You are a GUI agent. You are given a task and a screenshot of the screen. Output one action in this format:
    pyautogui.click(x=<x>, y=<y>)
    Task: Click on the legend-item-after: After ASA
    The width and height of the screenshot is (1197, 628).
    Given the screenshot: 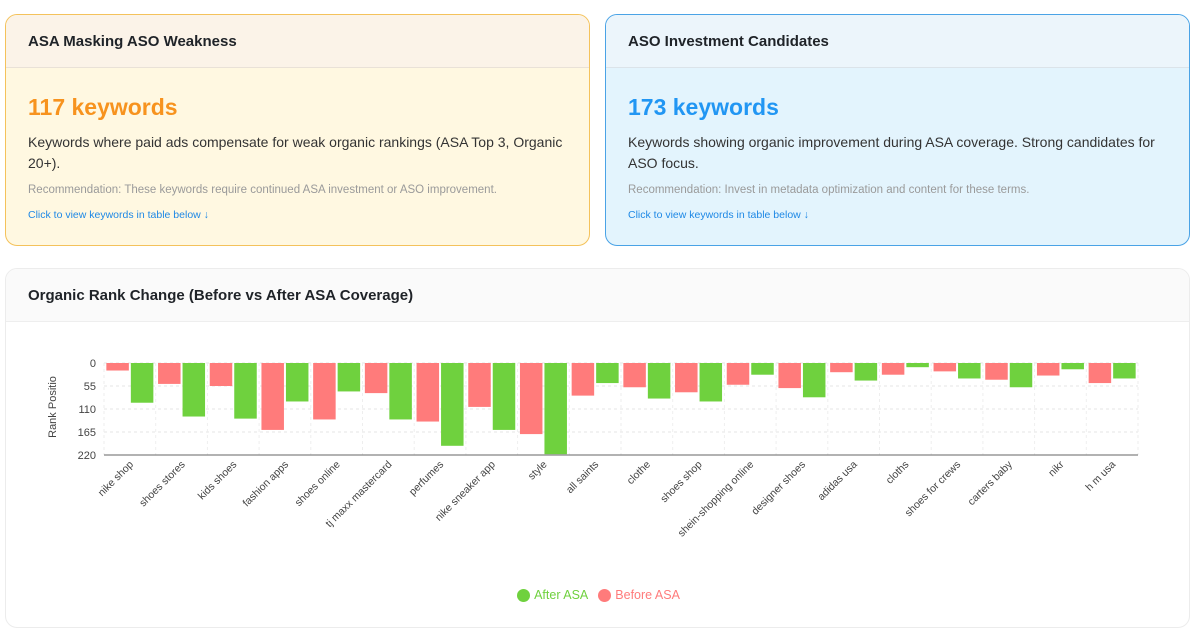 What is the action you would take?
    pyautogui.click(x=552, y=595)
    